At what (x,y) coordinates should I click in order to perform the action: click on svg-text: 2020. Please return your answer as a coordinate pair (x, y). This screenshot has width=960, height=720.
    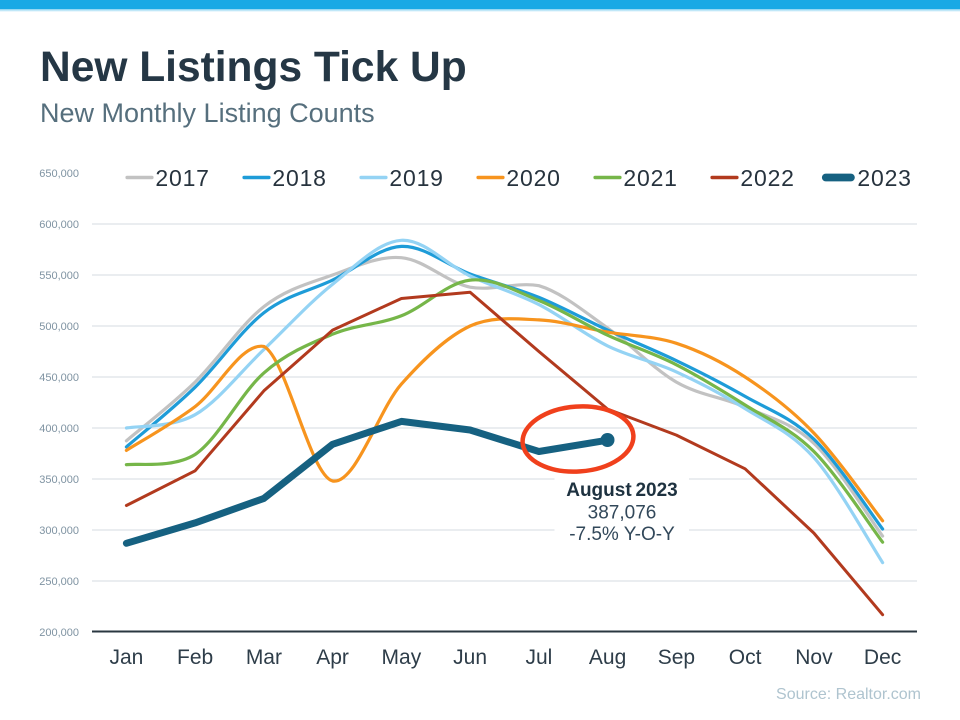
    Looking at the image, I should click on (533, 178).